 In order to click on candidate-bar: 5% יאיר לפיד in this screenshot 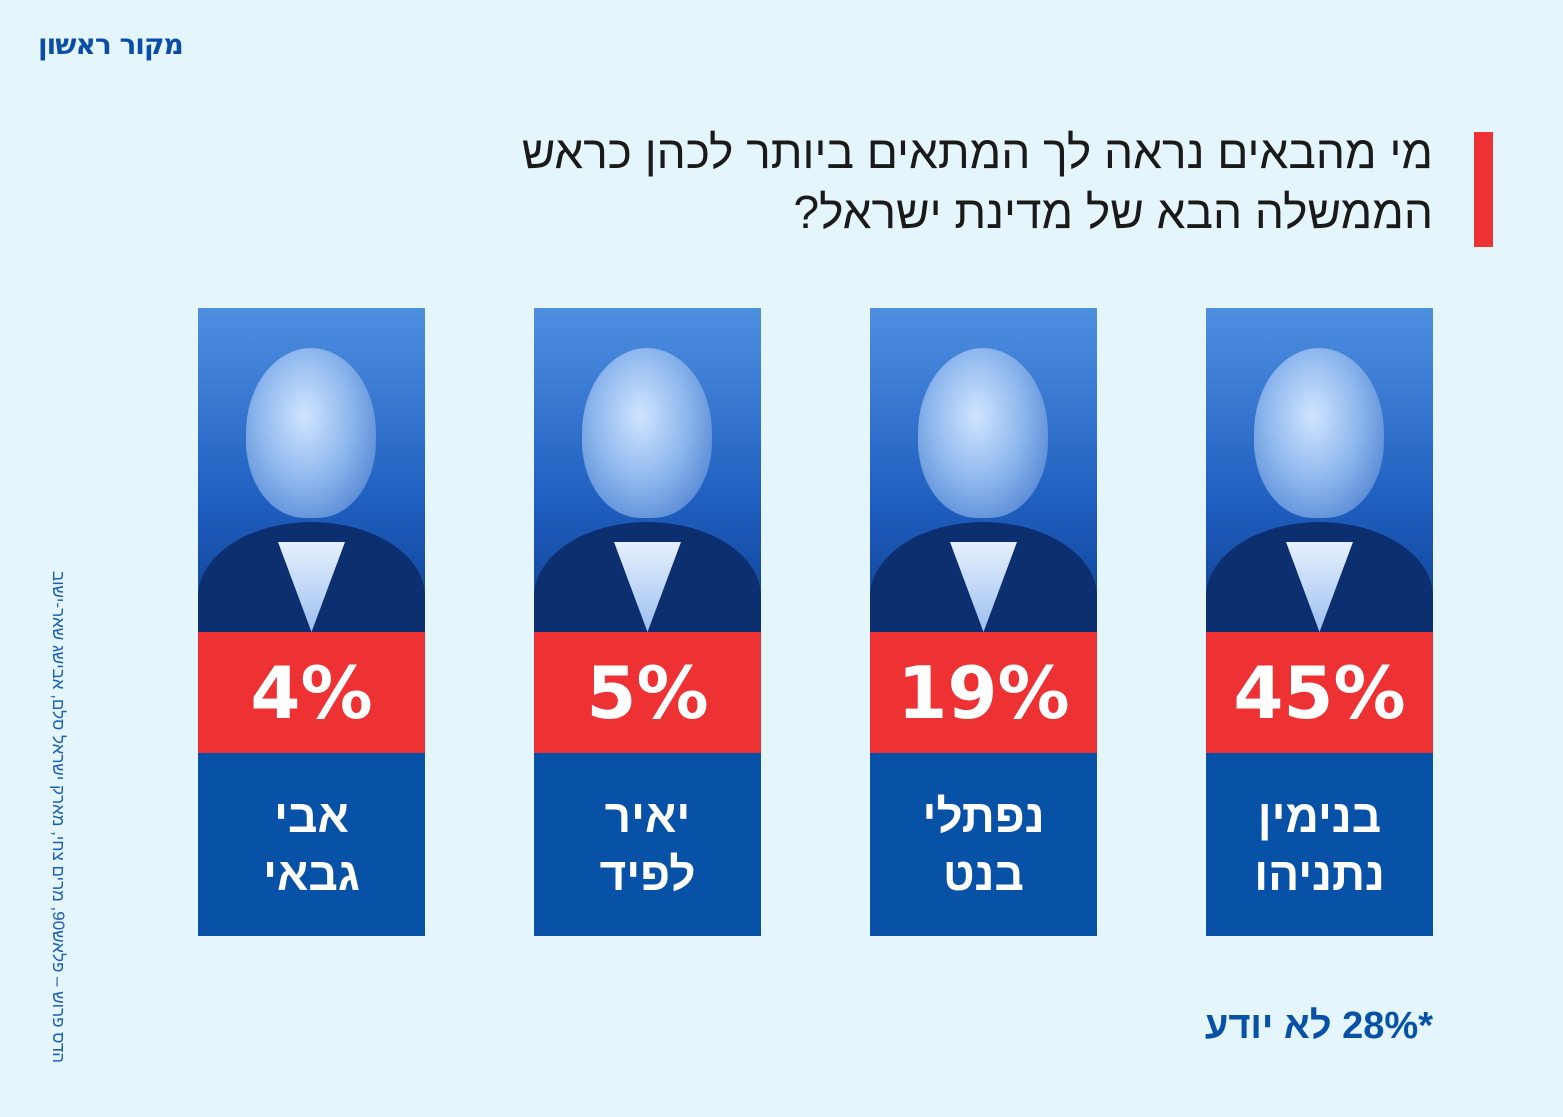, I will do `click(647, 622)`.